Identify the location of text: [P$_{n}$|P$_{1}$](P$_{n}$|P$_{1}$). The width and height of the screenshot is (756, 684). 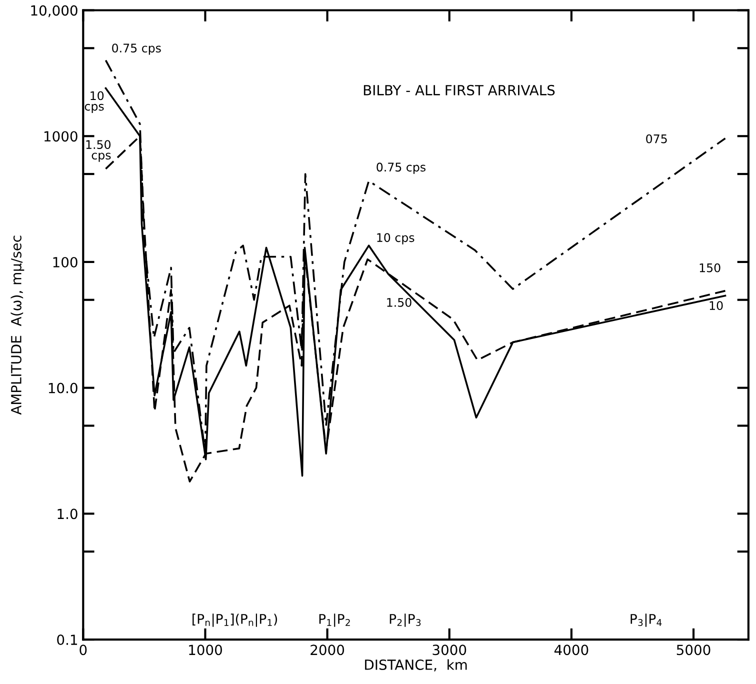
(235, 620).